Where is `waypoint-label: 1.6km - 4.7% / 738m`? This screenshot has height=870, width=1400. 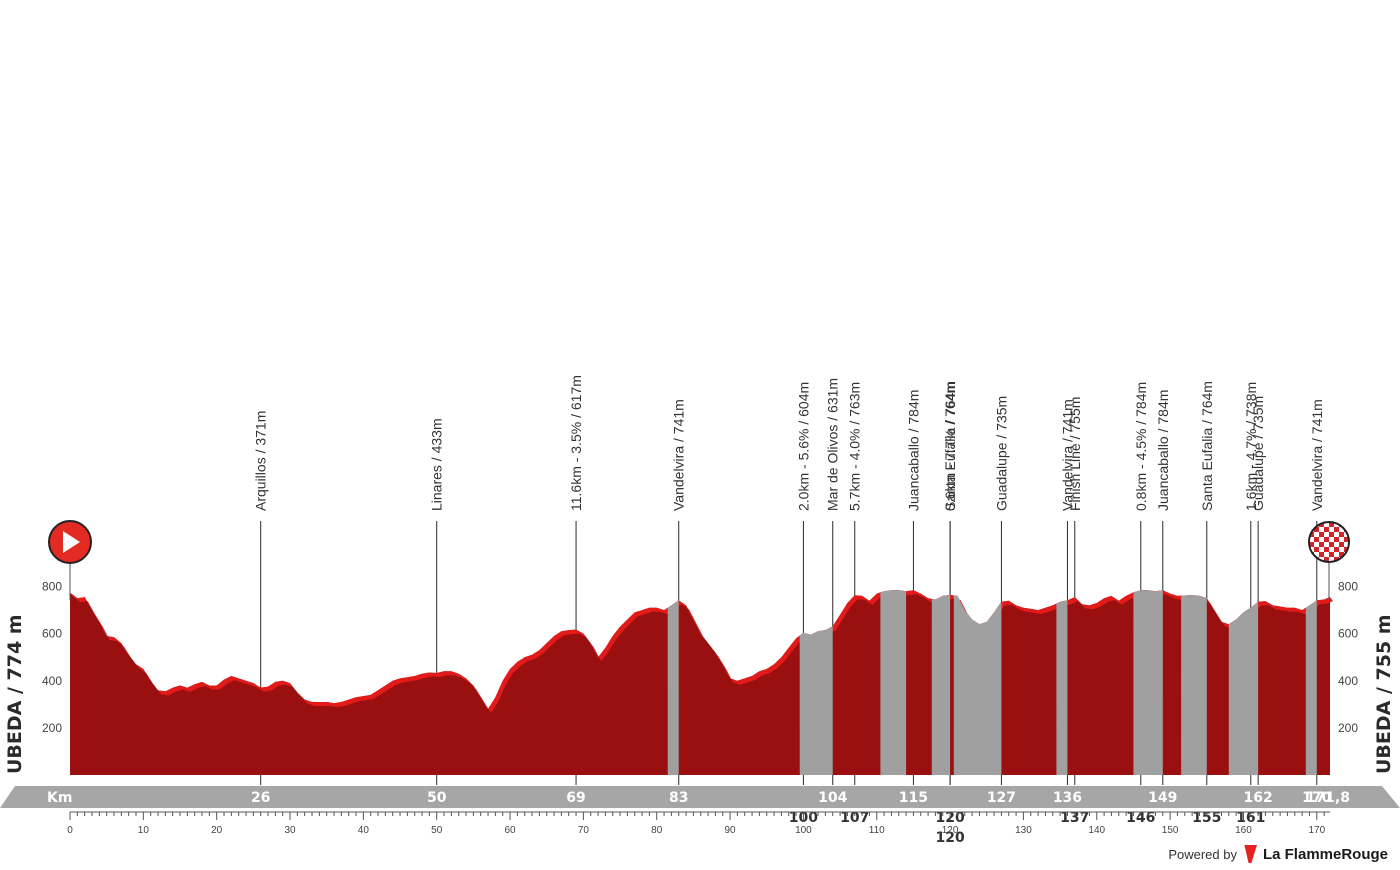
waypoint-label: 1.6km - 4.7% / 738m is located at coordinates (1251, 446).